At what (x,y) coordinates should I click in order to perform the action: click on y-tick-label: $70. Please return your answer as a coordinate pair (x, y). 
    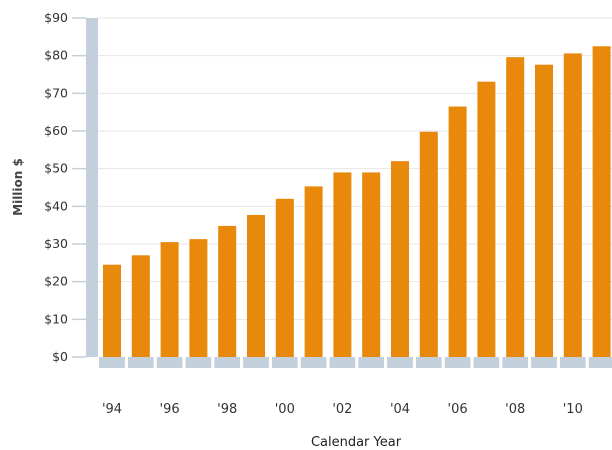
    Looking at the image, I should click on (56, 92).